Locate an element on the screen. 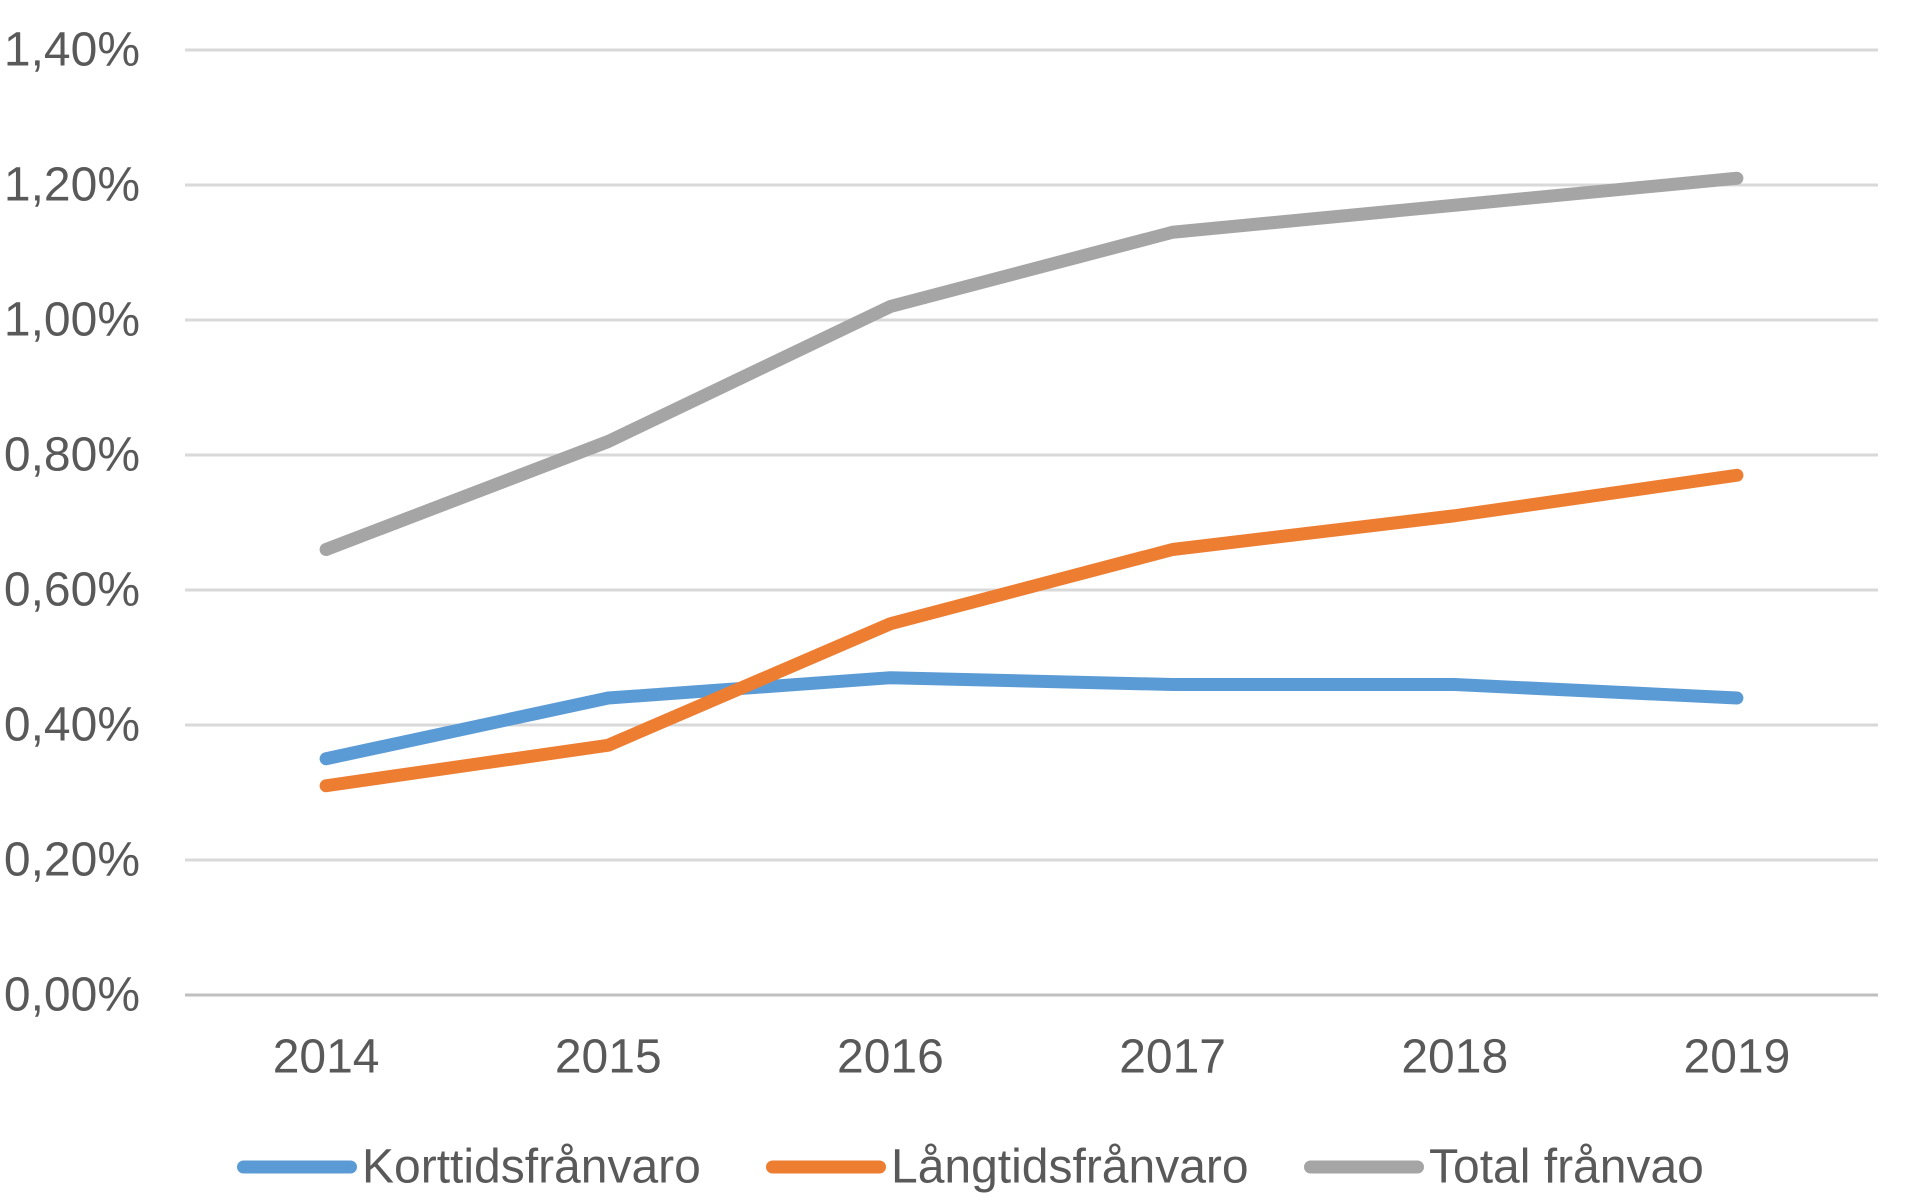 This screenshot has width=1920, height=1200. legend-label-korttidsfranvaro: Korttidsfrånvaro is located at coordinates (531, 1167).